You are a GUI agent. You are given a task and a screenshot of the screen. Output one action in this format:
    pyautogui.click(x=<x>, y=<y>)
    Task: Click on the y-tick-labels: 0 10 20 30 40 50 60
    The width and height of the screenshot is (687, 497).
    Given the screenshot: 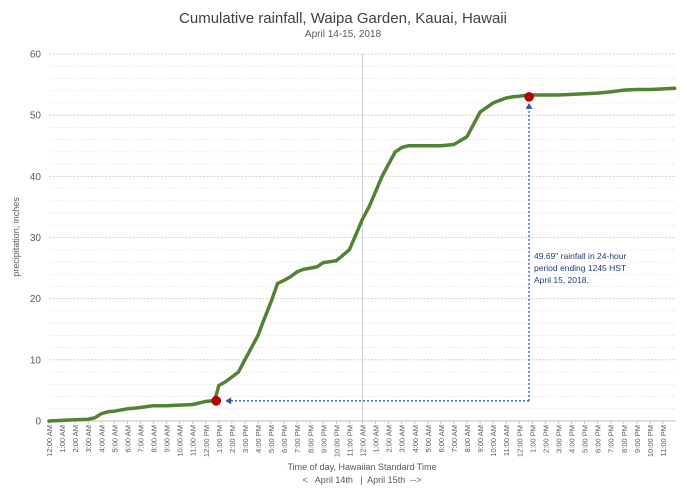 What is the action you would take?
    pyautogui.click(x=36, y=239)
    